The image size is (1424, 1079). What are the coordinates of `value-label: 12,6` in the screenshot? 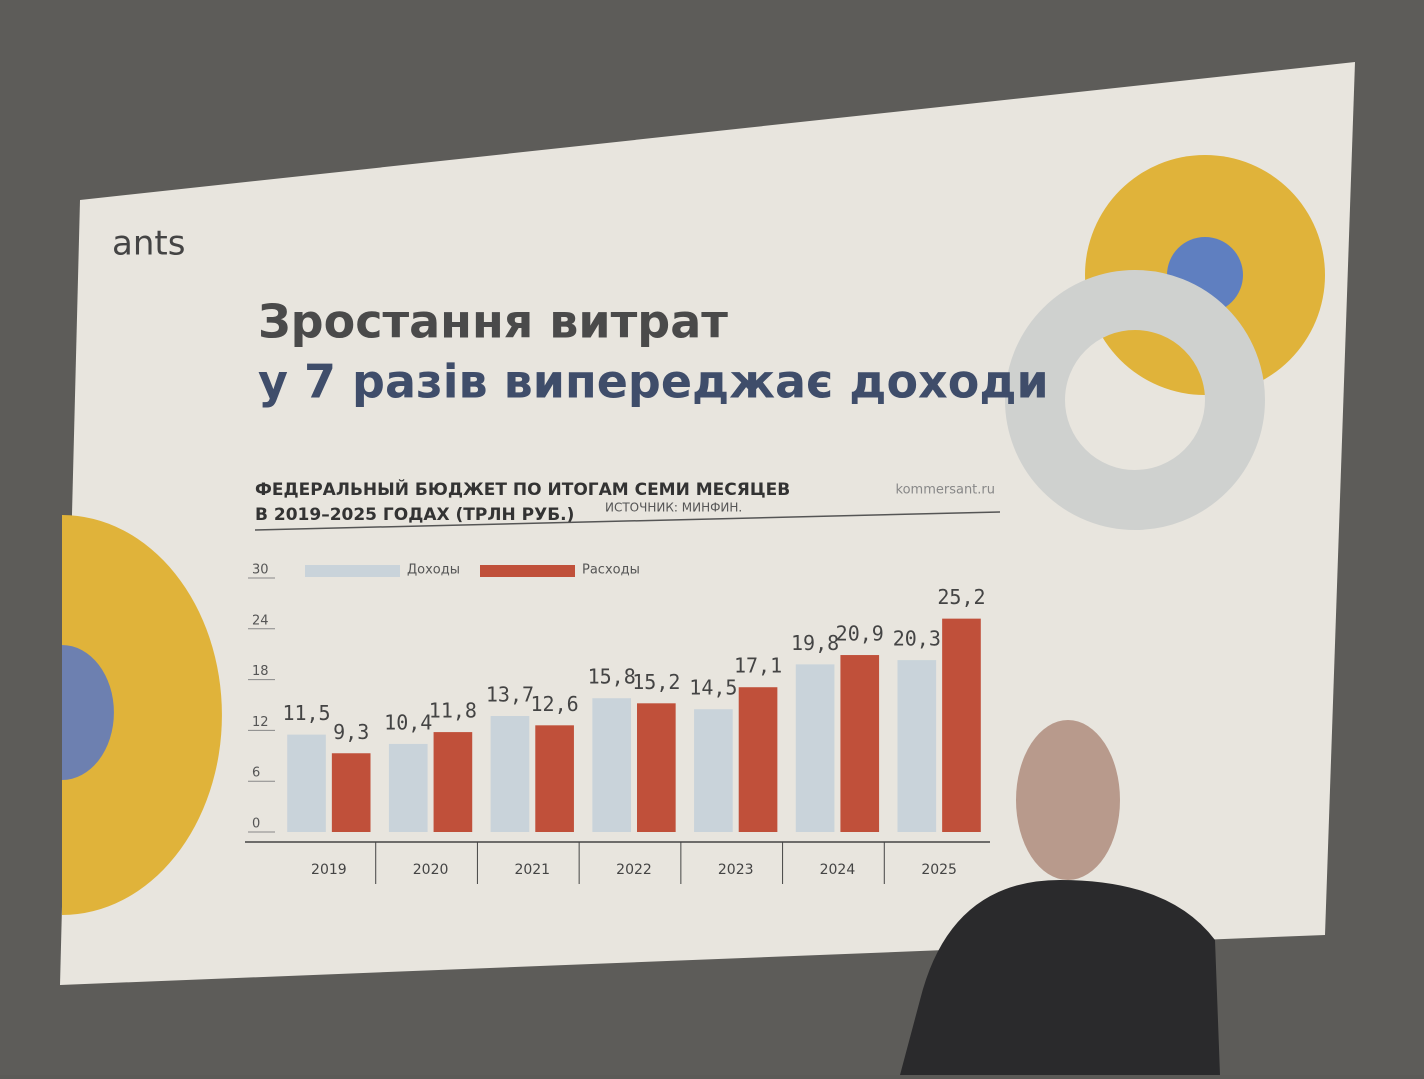 It's located at (555, 704).